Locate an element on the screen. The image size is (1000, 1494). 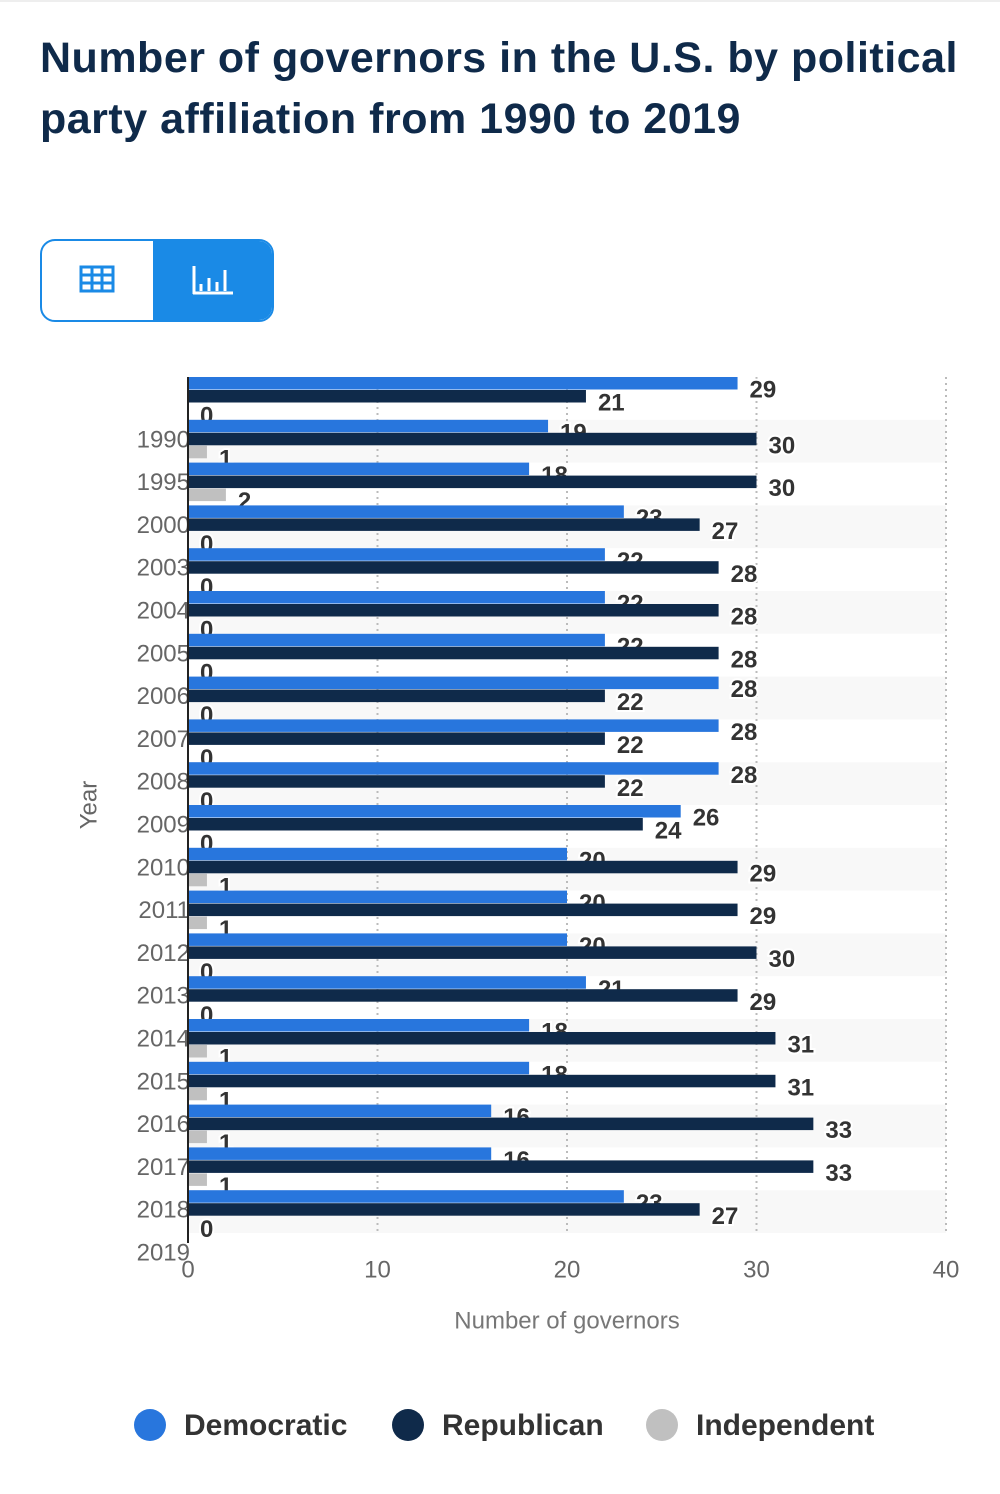
y-tick-label: 2010 is located at coordinates (163, 867).